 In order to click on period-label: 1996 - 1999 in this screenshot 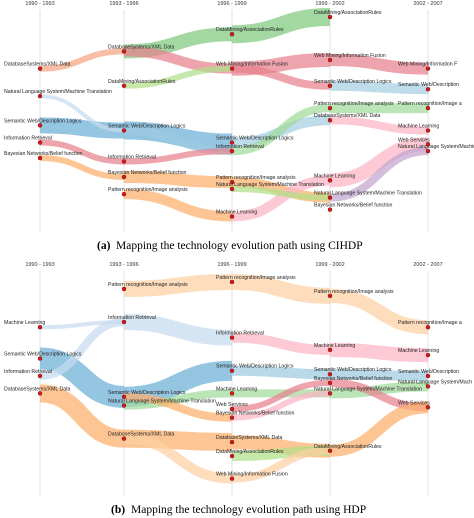, I will do `click(231, 4)`.